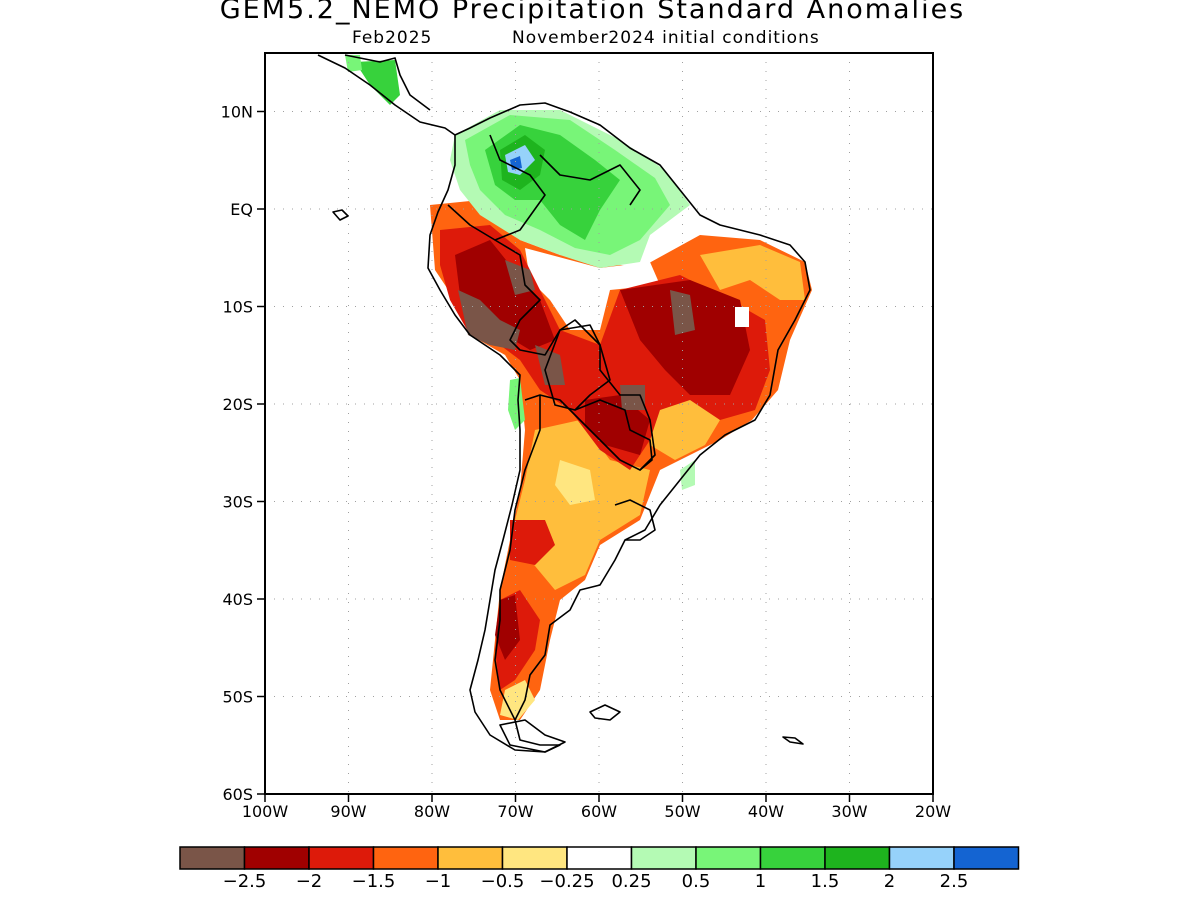  I want to click on argentina-chile-border, so click(517, 558).